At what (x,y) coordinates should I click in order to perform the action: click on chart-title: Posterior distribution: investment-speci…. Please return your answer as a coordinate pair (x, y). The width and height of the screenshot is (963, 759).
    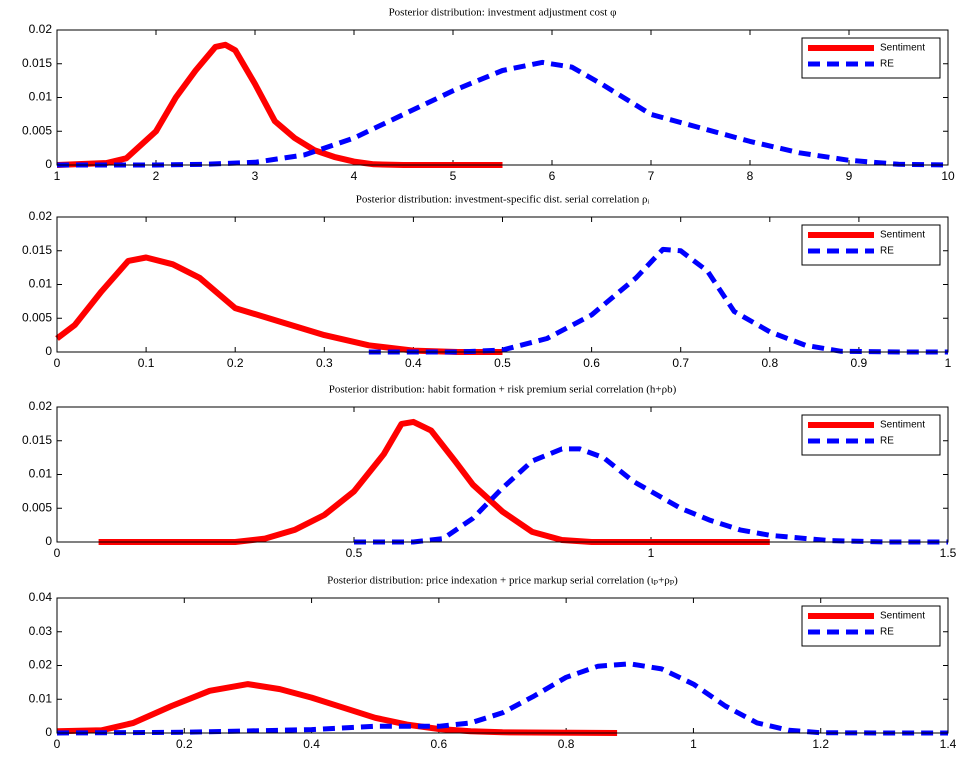
    Looking at the image, I should click on (503, 200).